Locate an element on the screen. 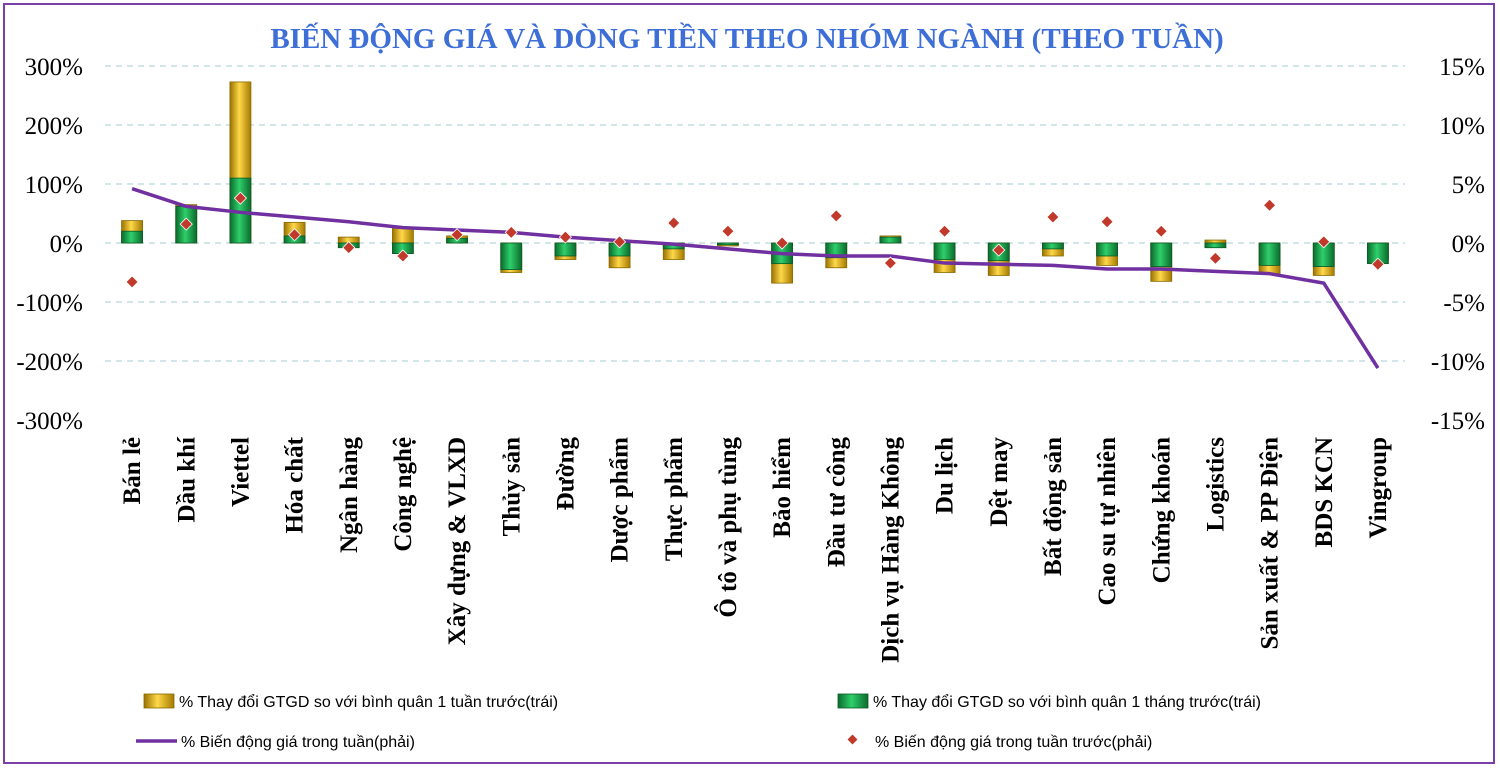 The height and width of the screenshot is (769, 1500). category-label: Bán lẻ is located at coordinates (132, 470).